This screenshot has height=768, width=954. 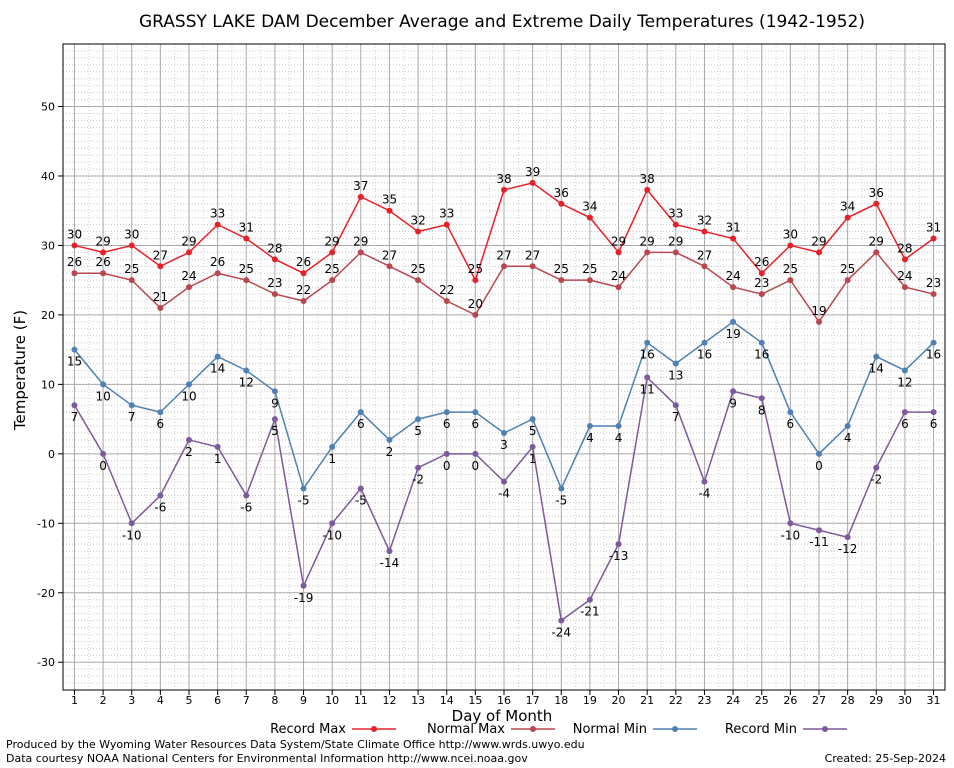 I want to click on normal-max-data-label: 20, so click(x=475, y=304).